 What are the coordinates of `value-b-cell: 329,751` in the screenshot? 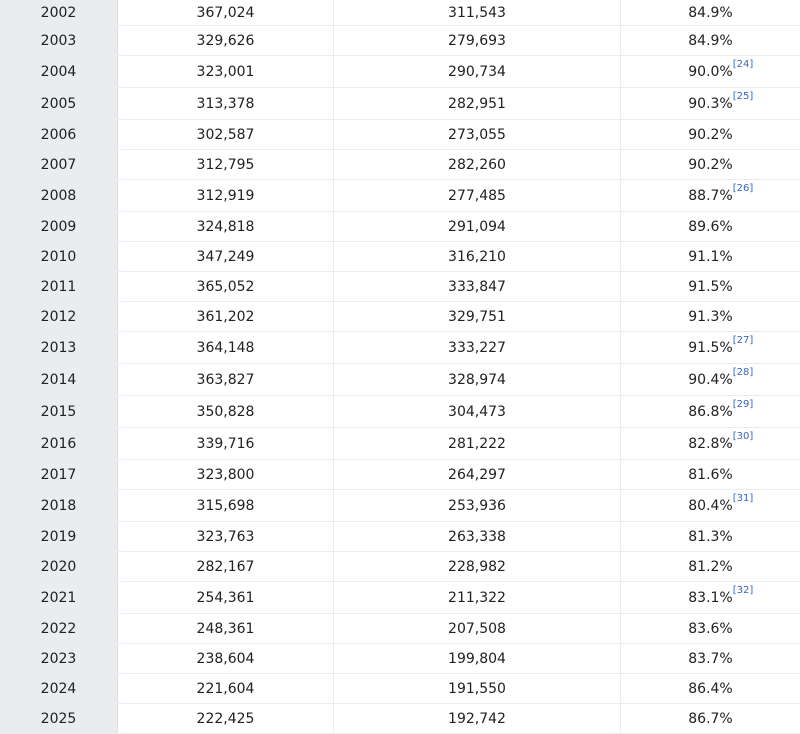 It's located at (477, 316).